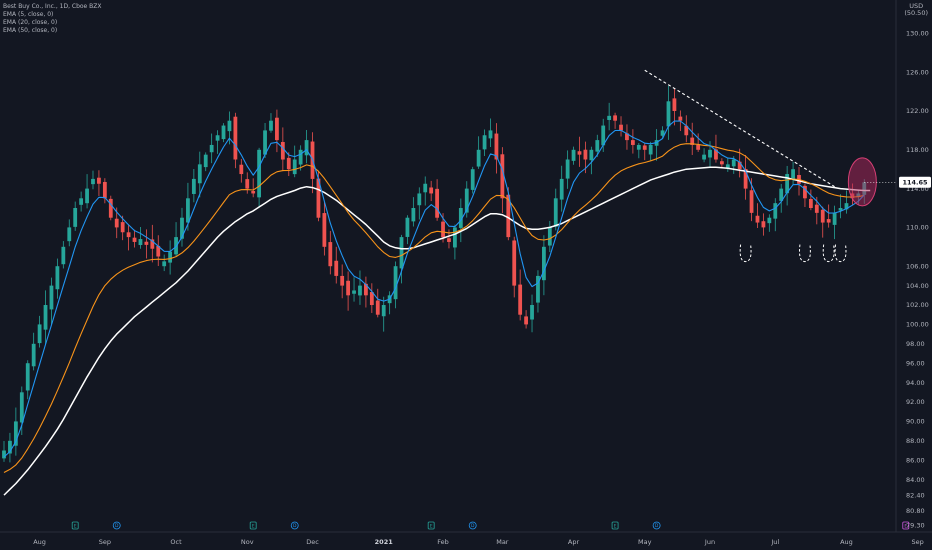 This screenshot has height=550, width=932. I want to click on price-tick-label: 102.00, so click(917, 305).